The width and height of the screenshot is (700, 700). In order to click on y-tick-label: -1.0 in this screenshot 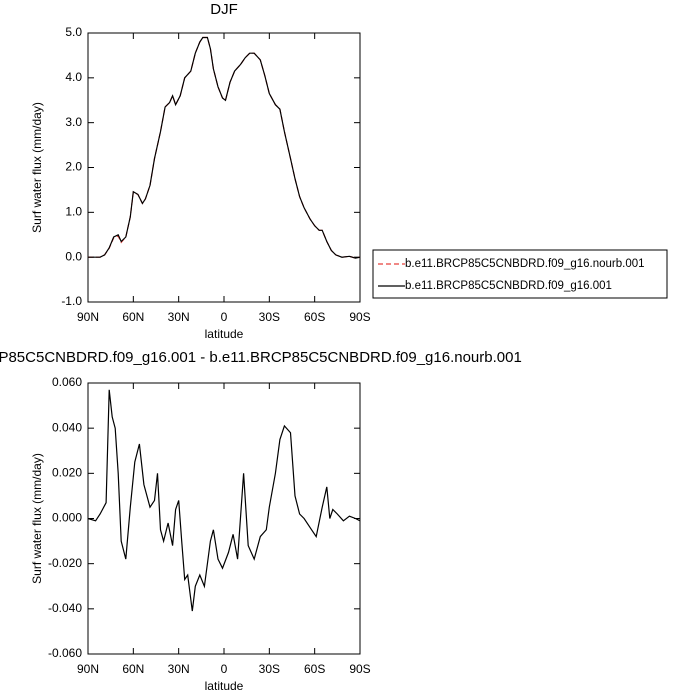, I will do `click(71, 301)`.